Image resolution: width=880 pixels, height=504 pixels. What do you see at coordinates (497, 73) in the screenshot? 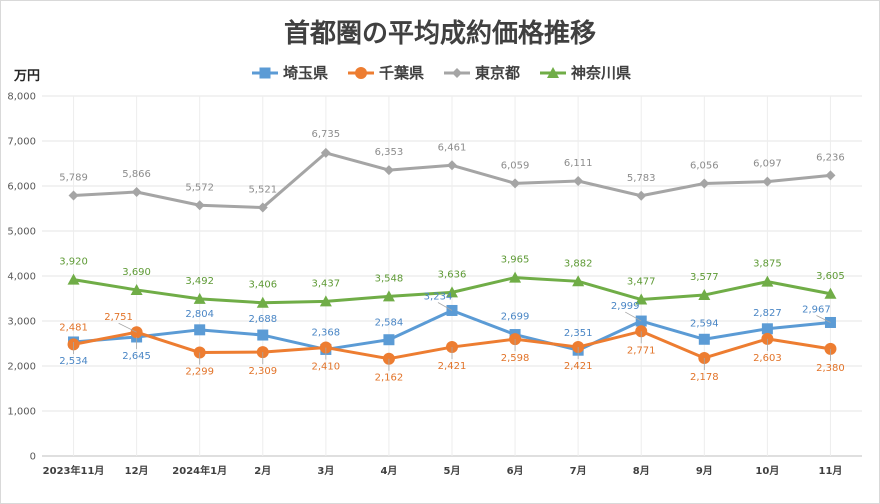
I see `legend-label: 東京都` at bounding box center [497, 73].